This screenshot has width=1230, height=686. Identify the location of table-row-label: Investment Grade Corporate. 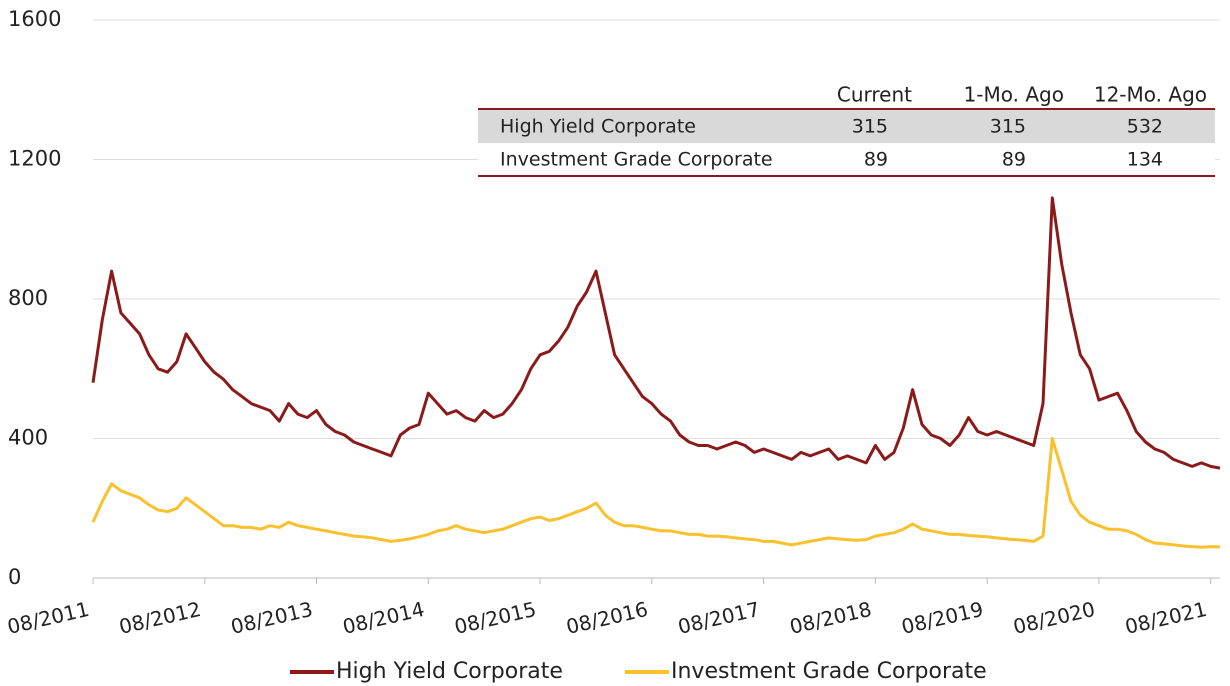
(636, 160).